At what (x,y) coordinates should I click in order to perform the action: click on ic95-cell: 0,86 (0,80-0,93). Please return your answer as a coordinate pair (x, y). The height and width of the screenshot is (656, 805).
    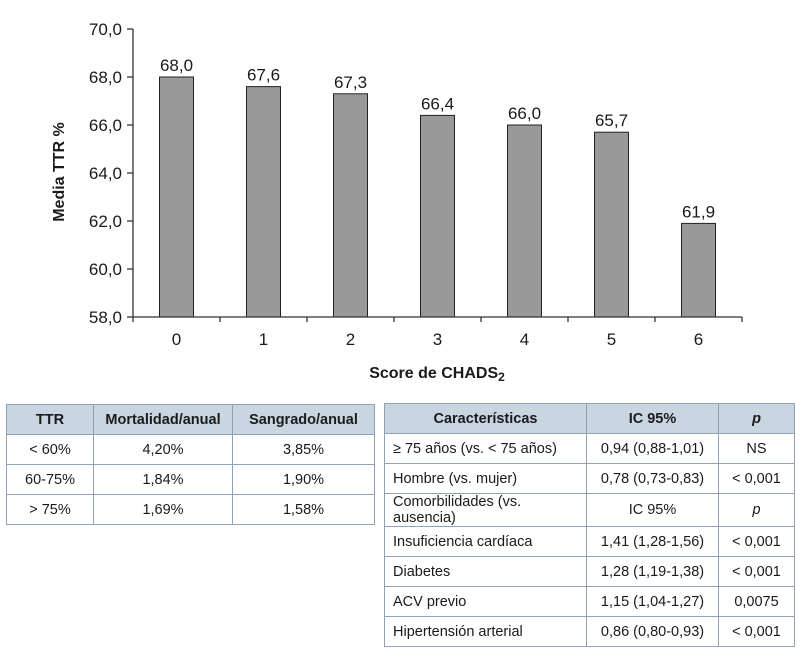
    Looking at the image, I should click on (652, 631).